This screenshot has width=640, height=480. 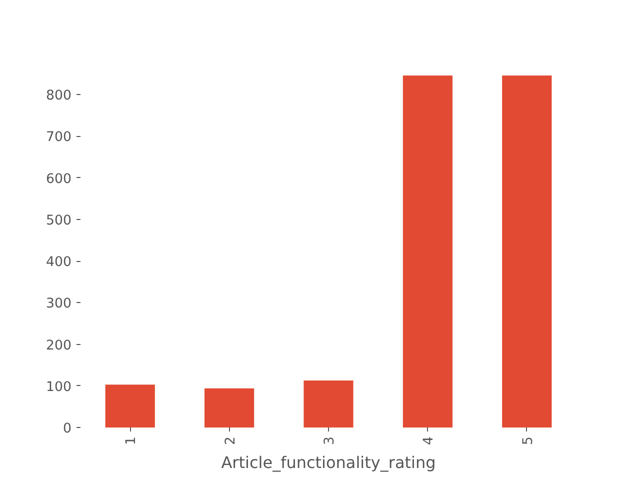 I want to click on y-tick-label: 200, so click(x=59, y=346).